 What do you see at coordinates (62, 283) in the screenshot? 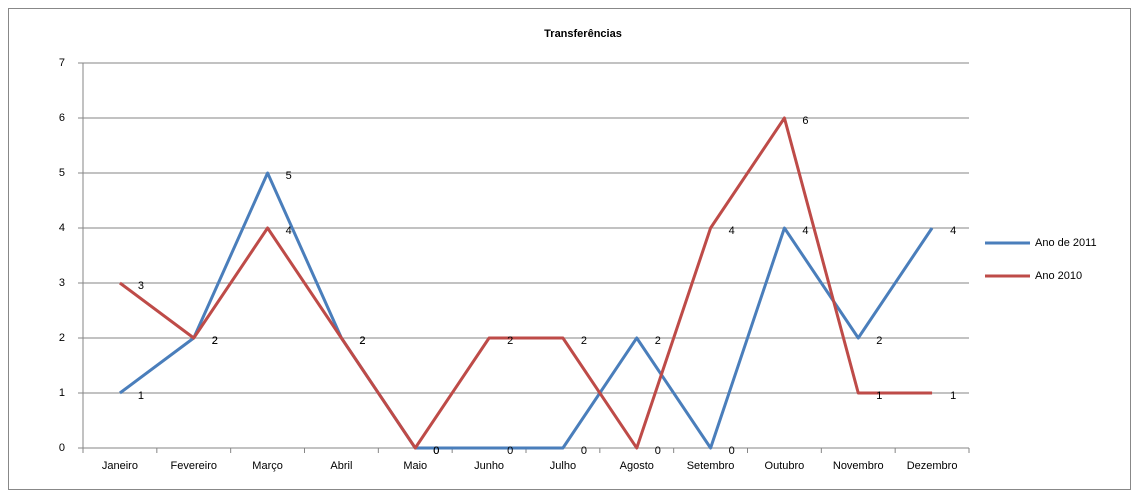
I see `y-tick-label: 3` at bounding box center [62, 283].